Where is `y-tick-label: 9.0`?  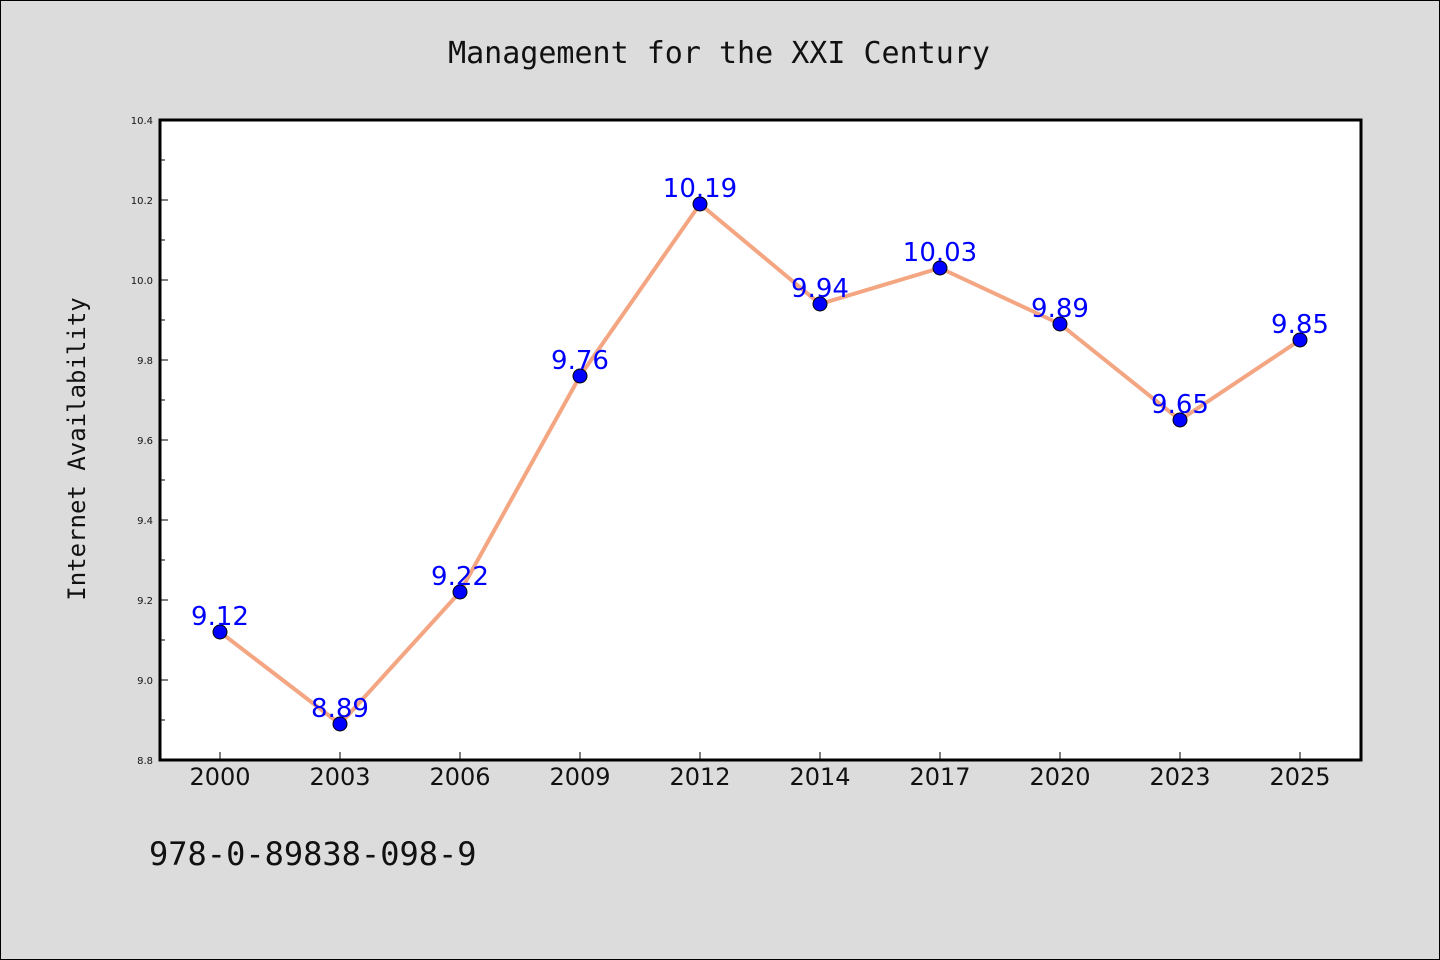 y-tick-label: 9.0 is located at coordinates (145, 681).